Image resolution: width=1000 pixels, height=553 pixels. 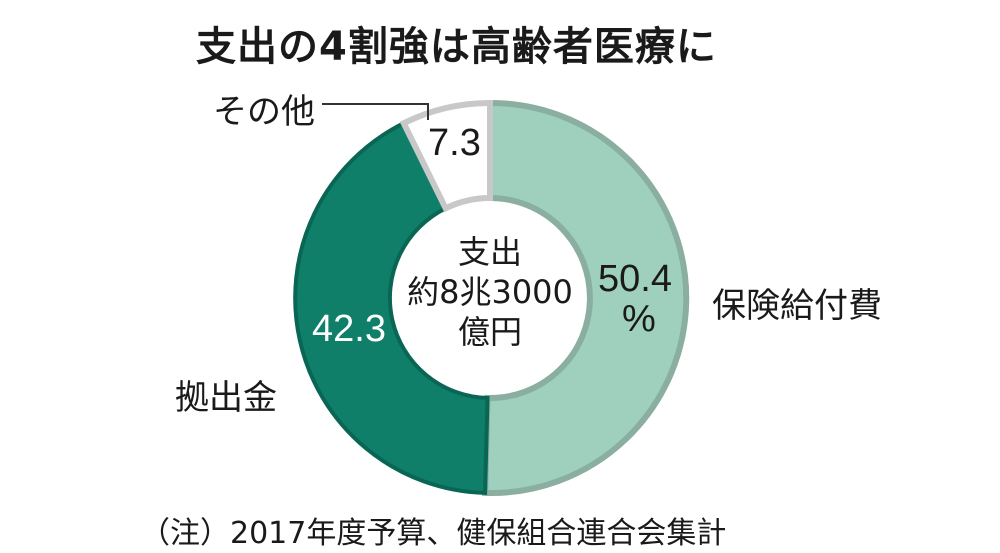 I want to click on other-leader-line, so click(x=375, y=111).